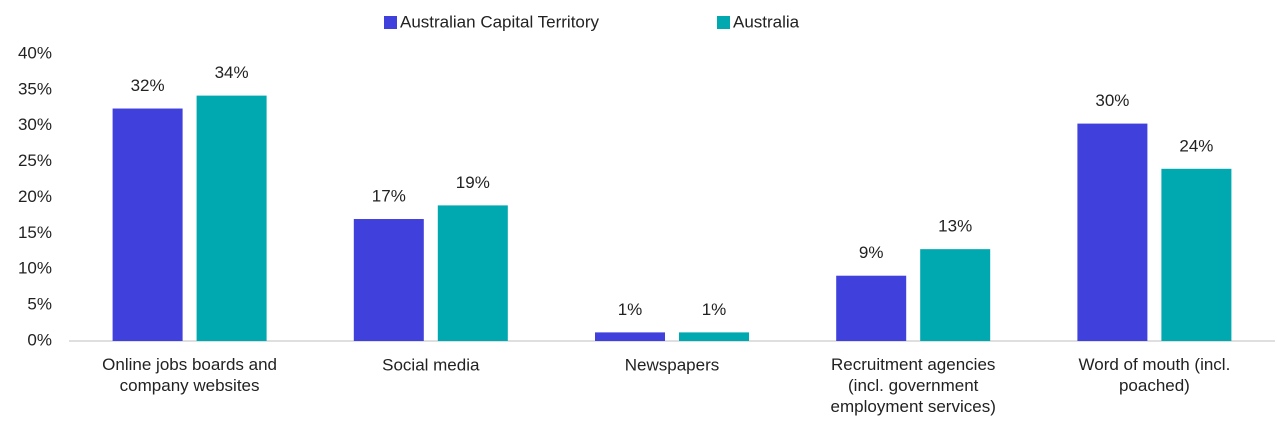 This screenshot has width=1277, height=426. What do you see at coordinates (431, 364) in the screenshot?
I see `x-tick-label: Social media` at bounding box center [431, 364].